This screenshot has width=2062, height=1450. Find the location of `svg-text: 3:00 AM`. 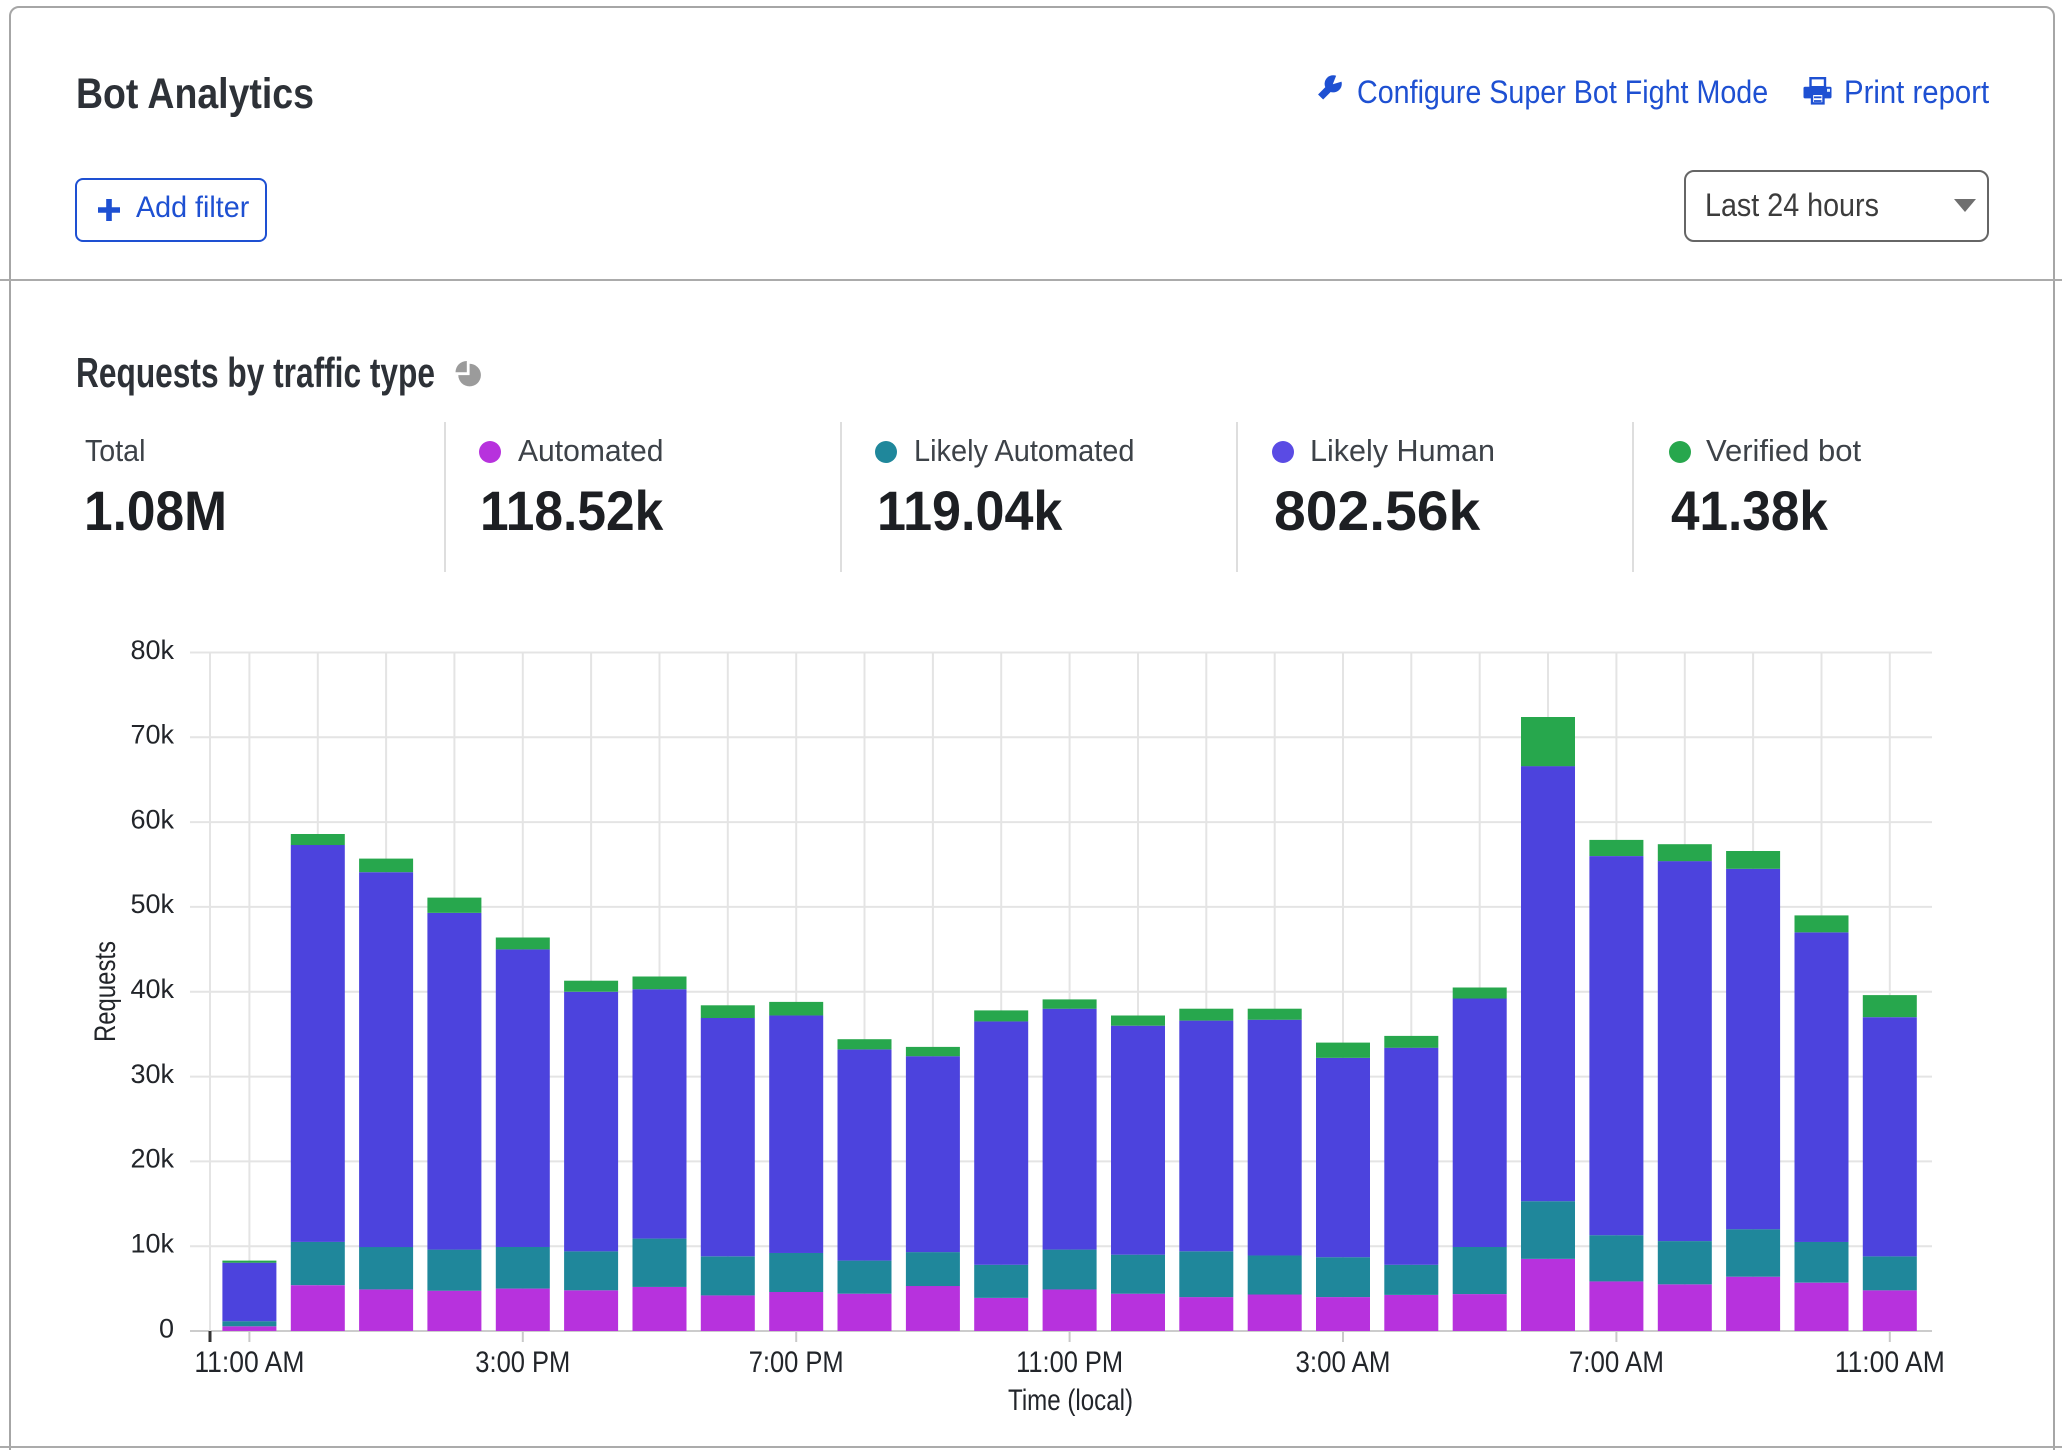

svg-text: 3:00 AM is located at coordinates (1343, 1362).